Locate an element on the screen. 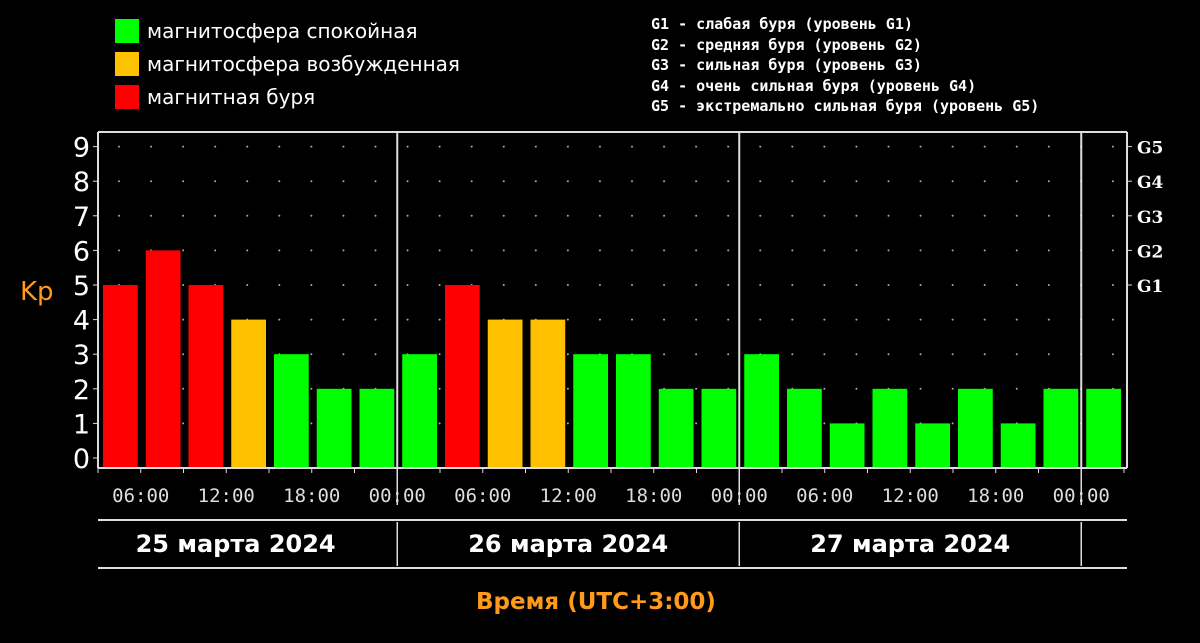 This screenshot has width=1200, height=643. g-legend-item: G3 - сильная буря (уровень G3) is located at coordinates (786, 65).